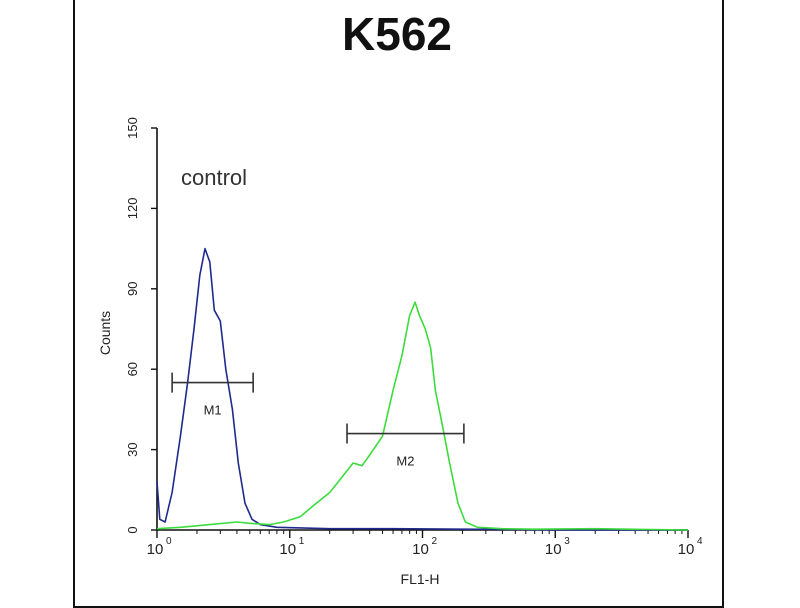  What do you see at coordinates (132, 449) in the screenshot?
I see `y-tick-label: 30` at bounding box center [132, 449].